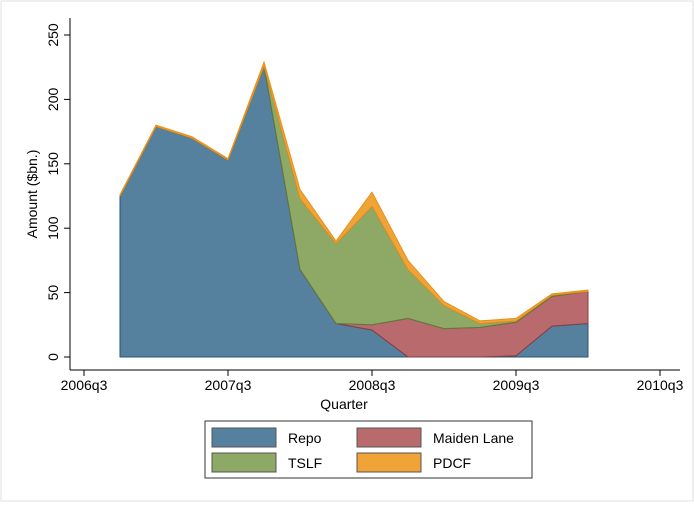 Image resolution: width=694 pixels, height=507 pixels. Describe the element at coordinates (305, 463) in the screenshot. I see `legend-label: TSLF` at that location.